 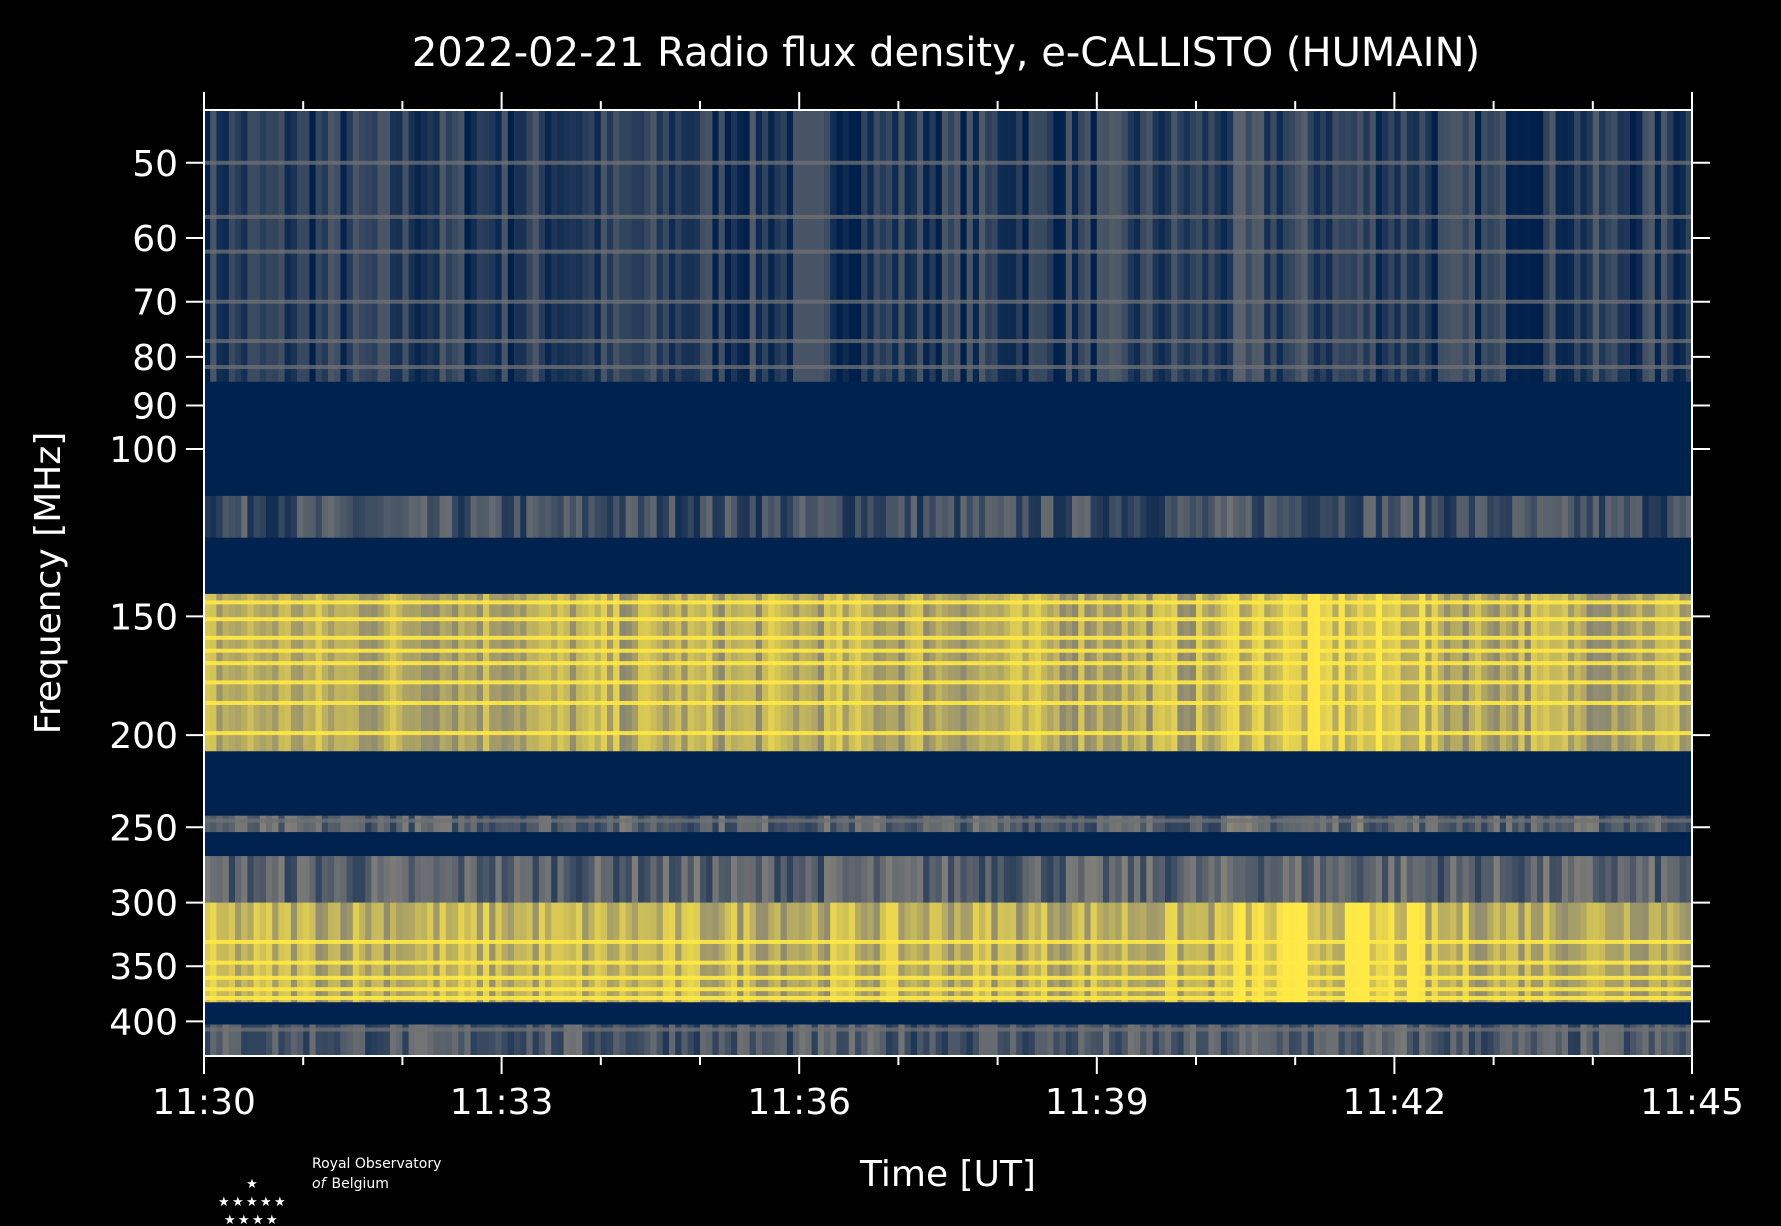 What do you see at coordinates (1097, 1102) in the screenshot?
I see `x-tick-label: 11:39` at bounding box center [1097, 1102].